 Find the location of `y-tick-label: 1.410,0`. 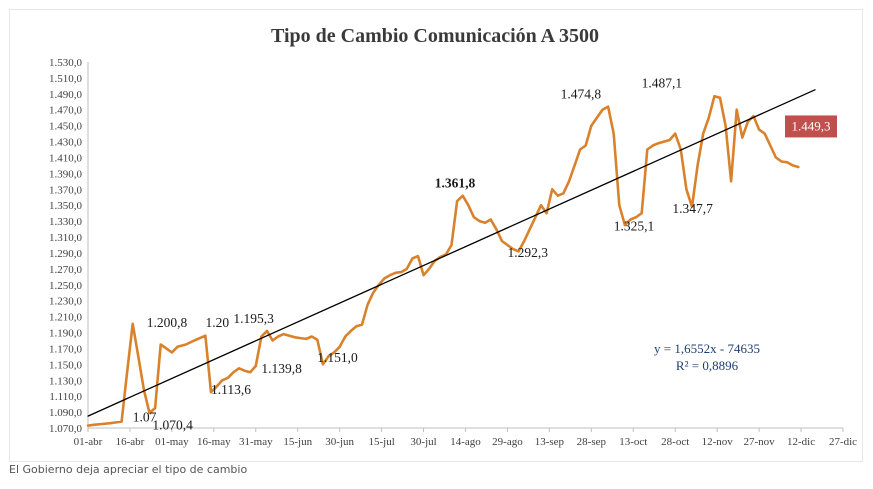

y-tick-label: 1.410,0 is located at coordinates (66, 158).